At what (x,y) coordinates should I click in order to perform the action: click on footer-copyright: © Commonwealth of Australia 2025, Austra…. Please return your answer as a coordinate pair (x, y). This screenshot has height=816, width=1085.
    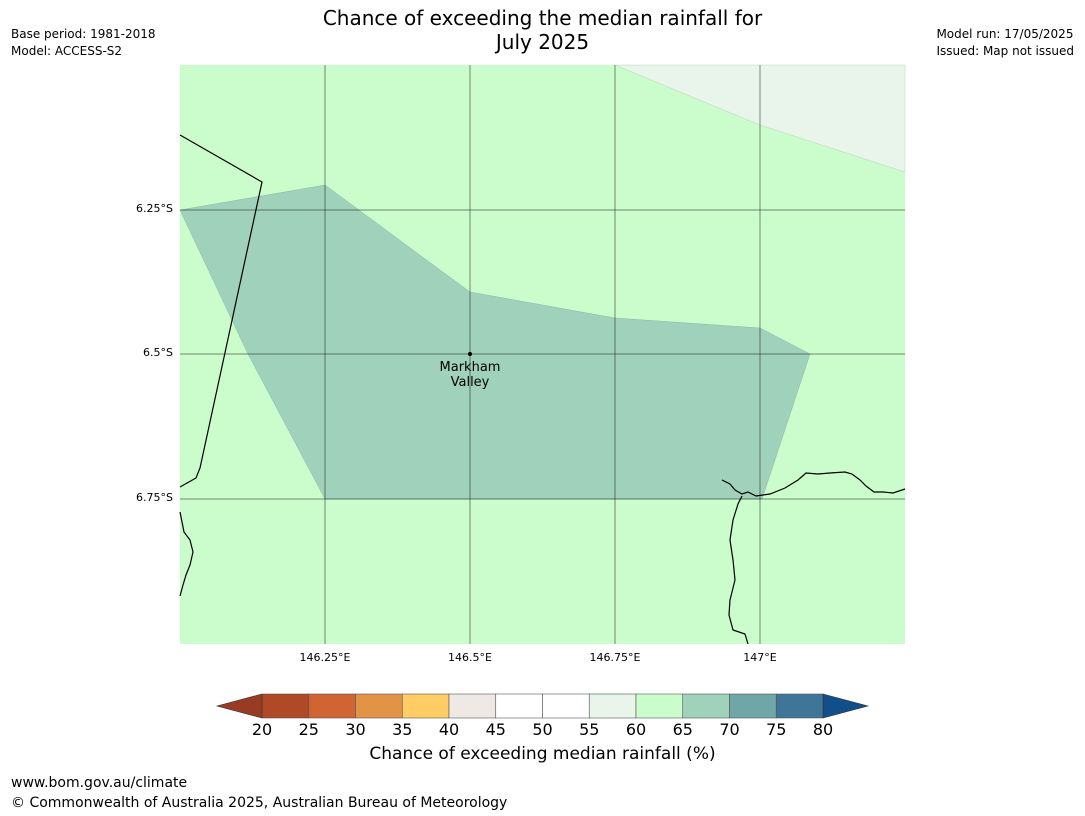
    Looking at the image, I should click on (259, 803).